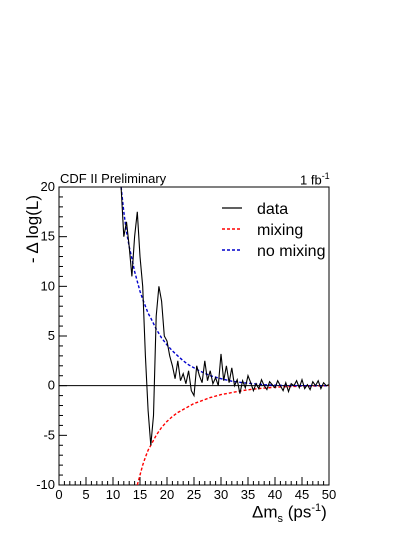 This screenshot has width=417, height=540. I want to click on x-tick-label: 10, so click(113, 494).